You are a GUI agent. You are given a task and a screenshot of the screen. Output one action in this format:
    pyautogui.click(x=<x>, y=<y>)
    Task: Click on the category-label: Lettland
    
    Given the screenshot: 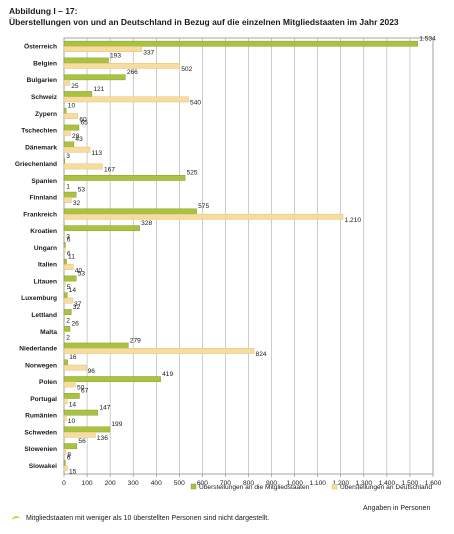 What is the action you would take?
    pyautogui.click(x=44, y=315)
    